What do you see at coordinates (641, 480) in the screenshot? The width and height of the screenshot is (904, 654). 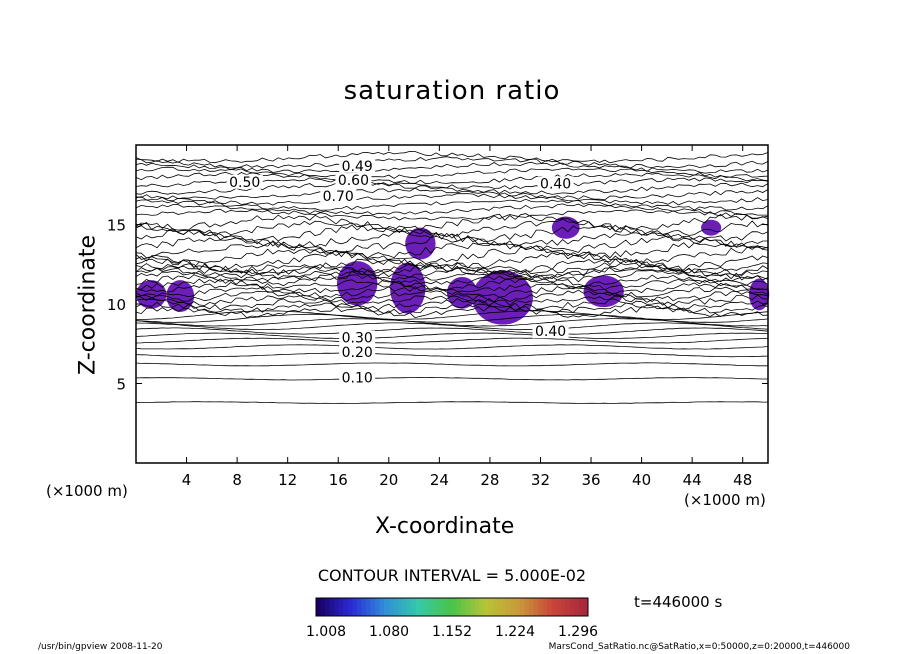 I see `x-tick-label: 40` at bounding box center [641, 480].